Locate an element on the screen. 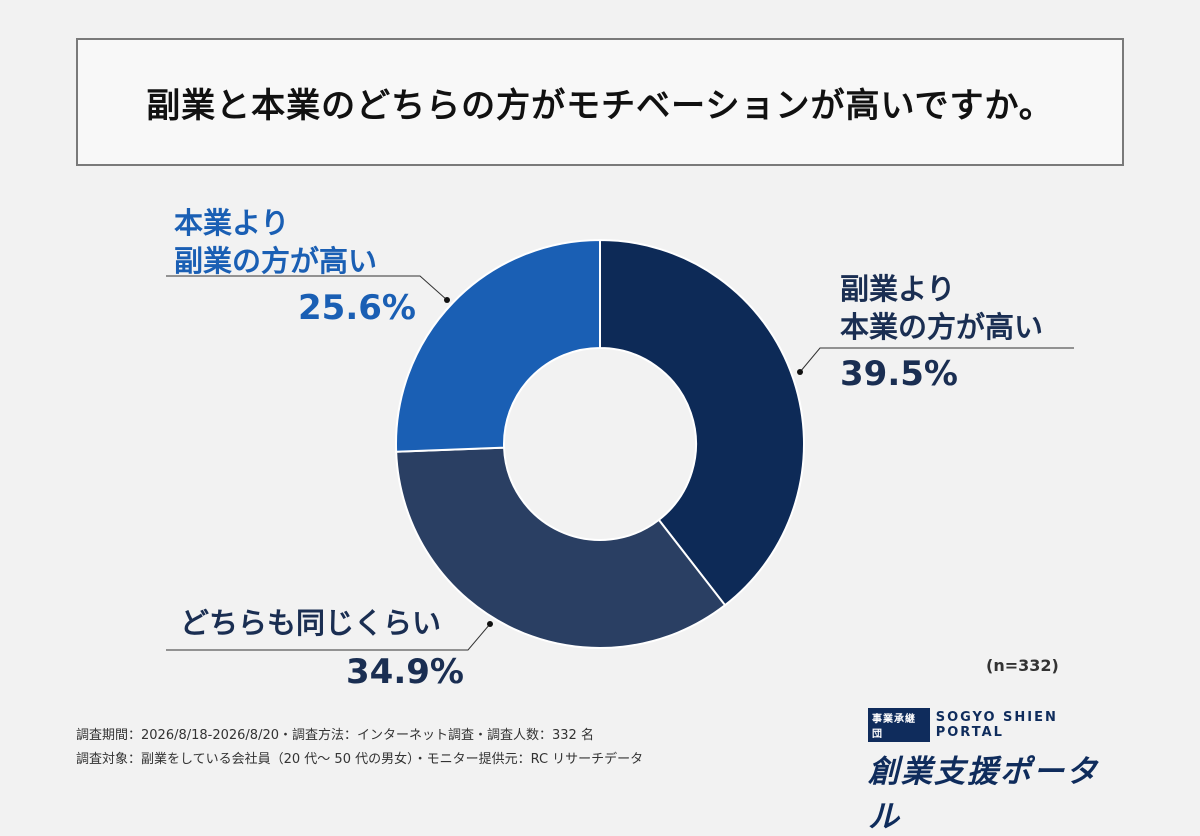 This screenshot has width=1200, height=836. slice-fukugyo is located at coordinates (498, 345).